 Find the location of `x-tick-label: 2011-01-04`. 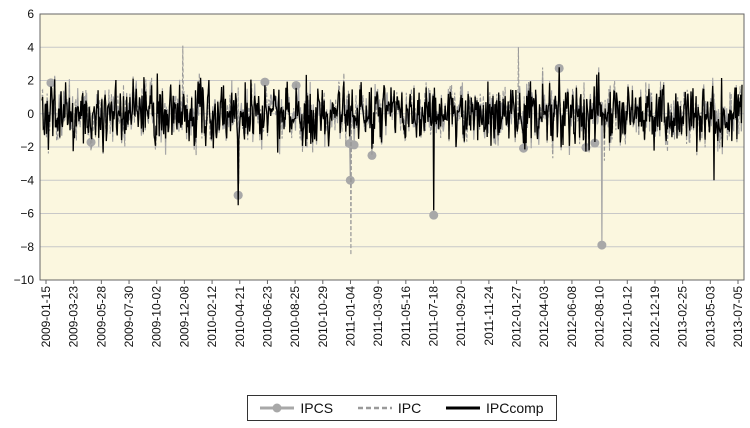

x-tick-label: 2011-01-04 is located at coordinates (350, 316).